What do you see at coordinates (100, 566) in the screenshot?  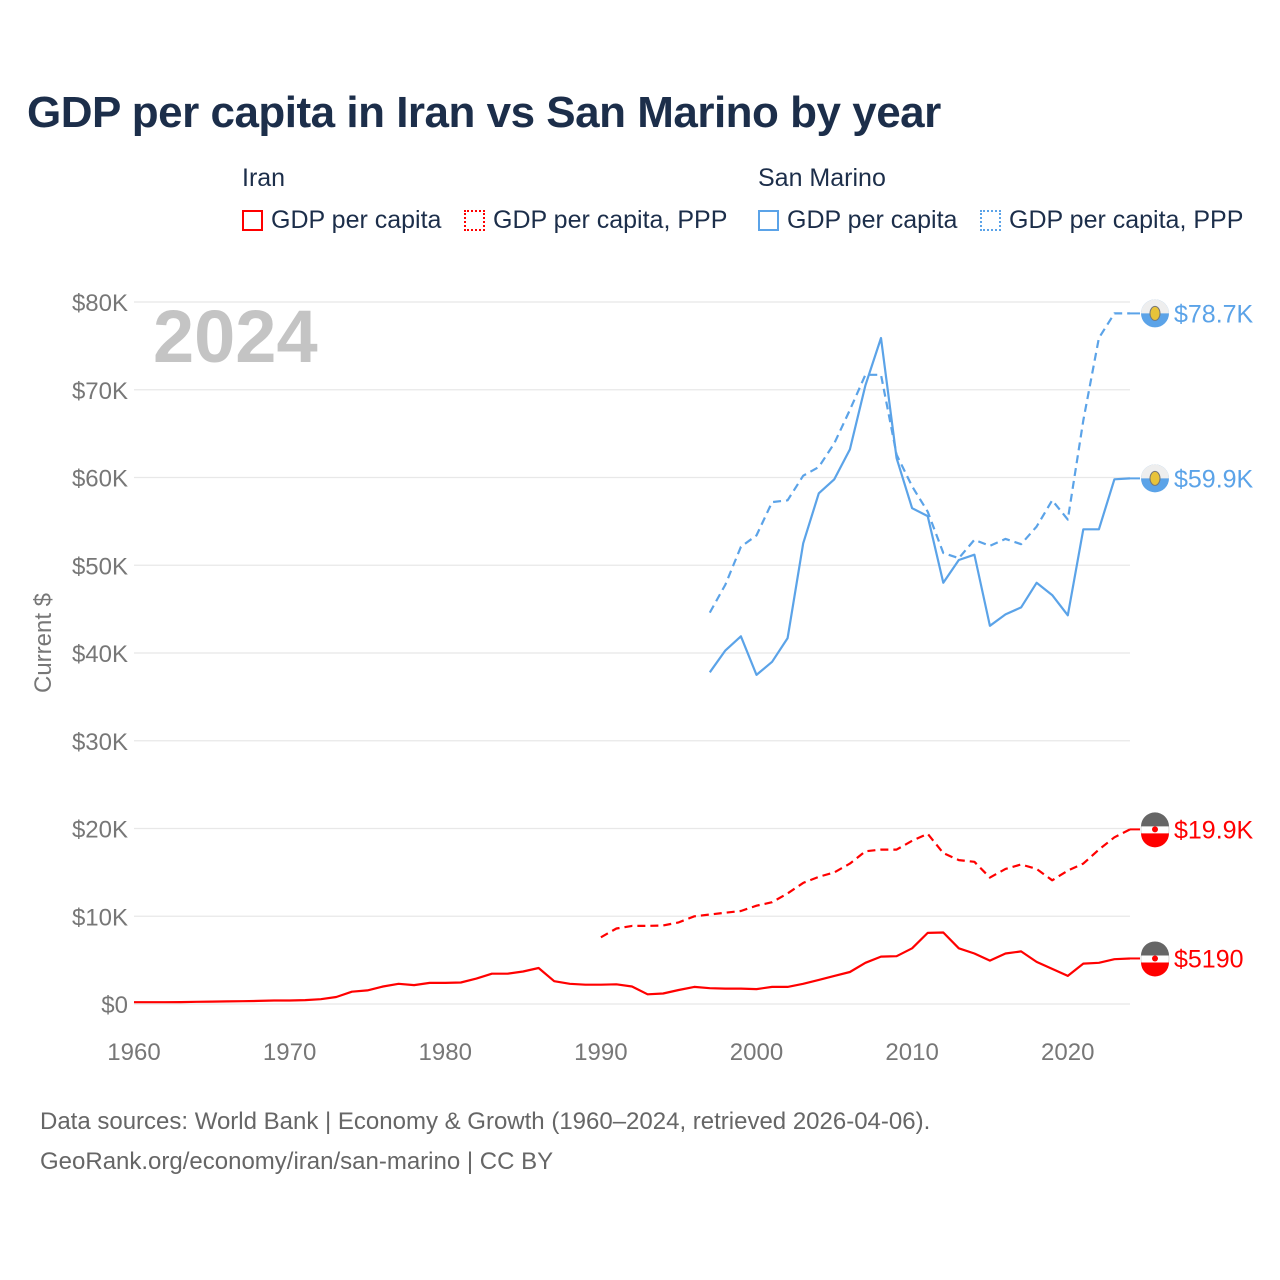 I see `y-tick-label: $50K` at bounding box center [100, 566].